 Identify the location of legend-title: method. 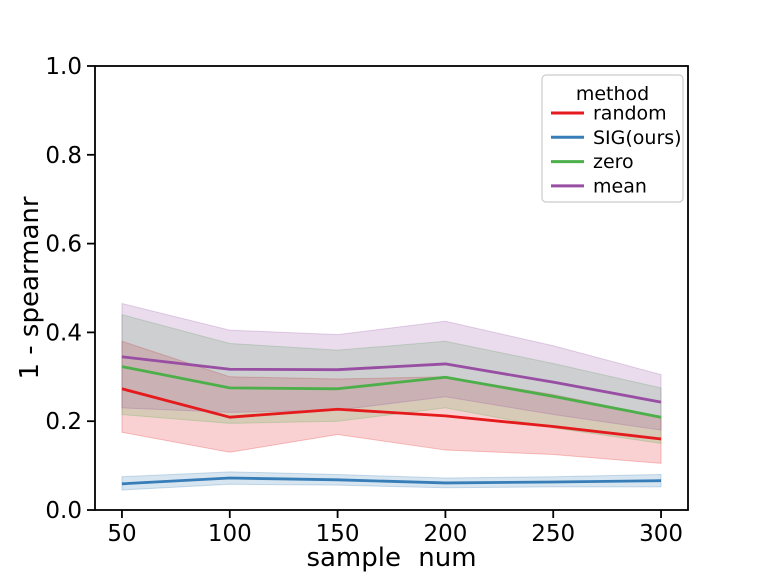
(612, 94).